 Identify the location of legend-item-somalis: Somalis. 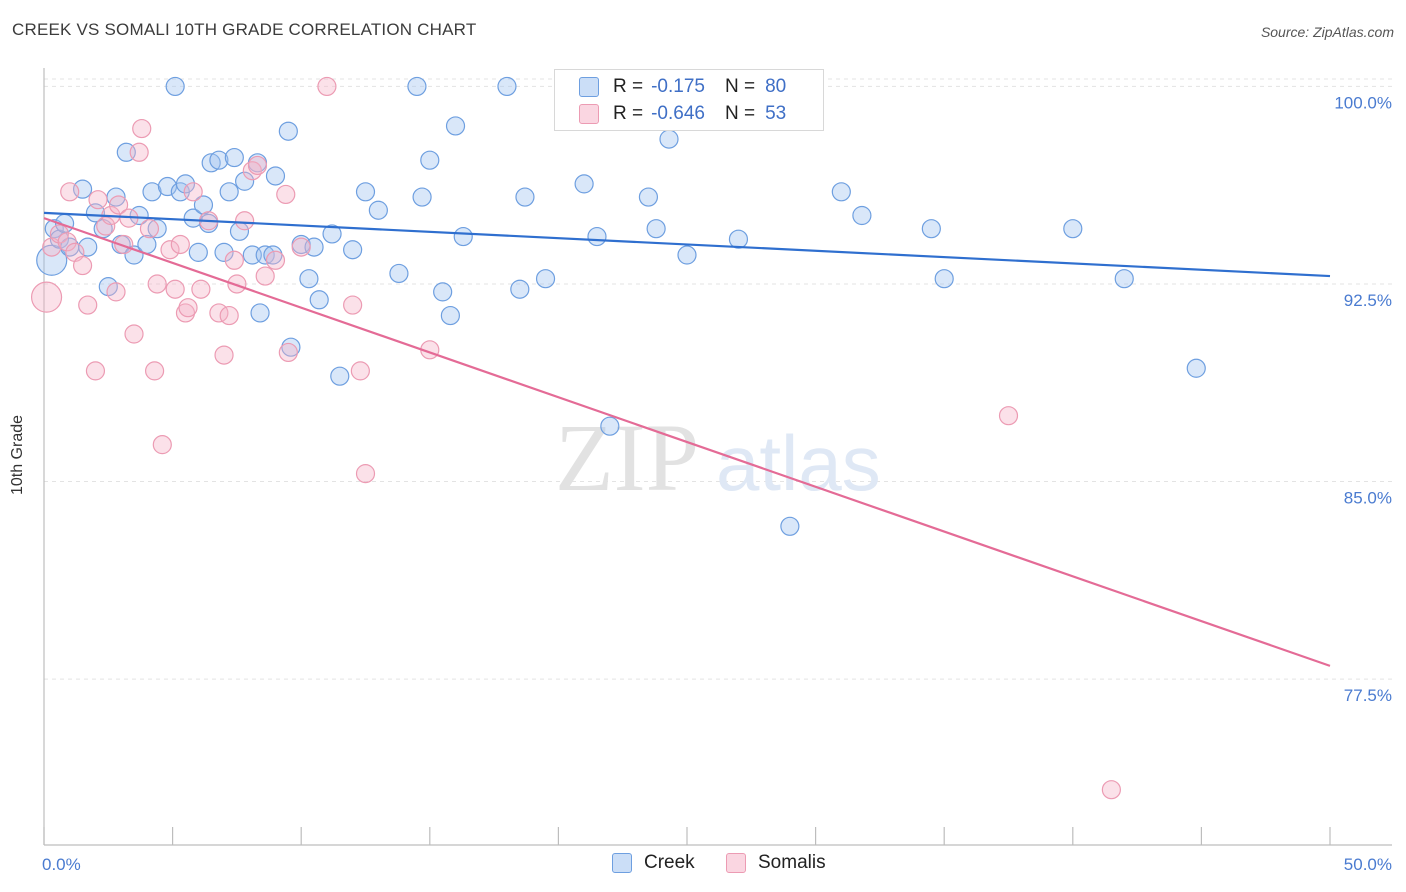
(776, 863).